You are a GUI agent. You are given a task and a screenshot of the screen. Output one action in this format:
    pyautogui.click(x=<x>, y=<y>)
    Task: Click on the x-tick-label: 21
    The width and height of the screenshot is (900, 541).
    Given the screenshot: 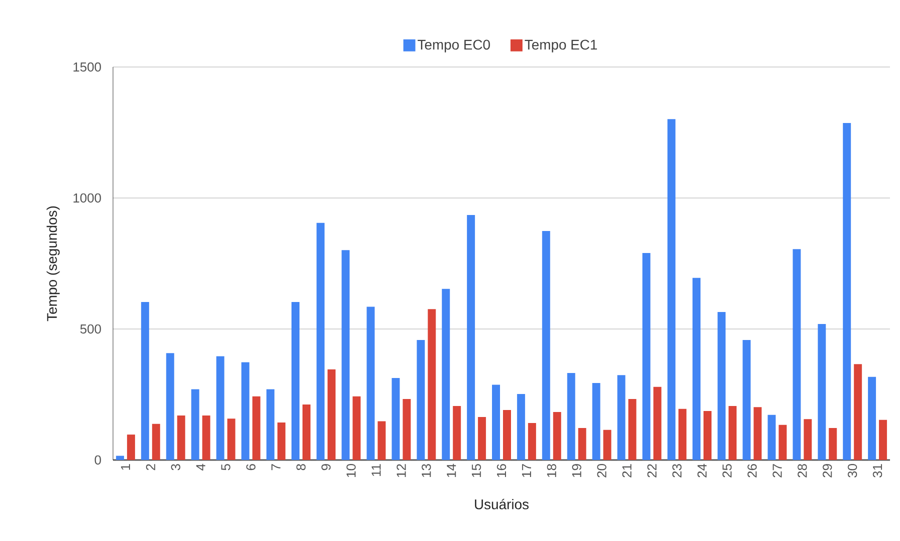 What is the action you would take?
    pyautogui.click(x=627, y=471)
    